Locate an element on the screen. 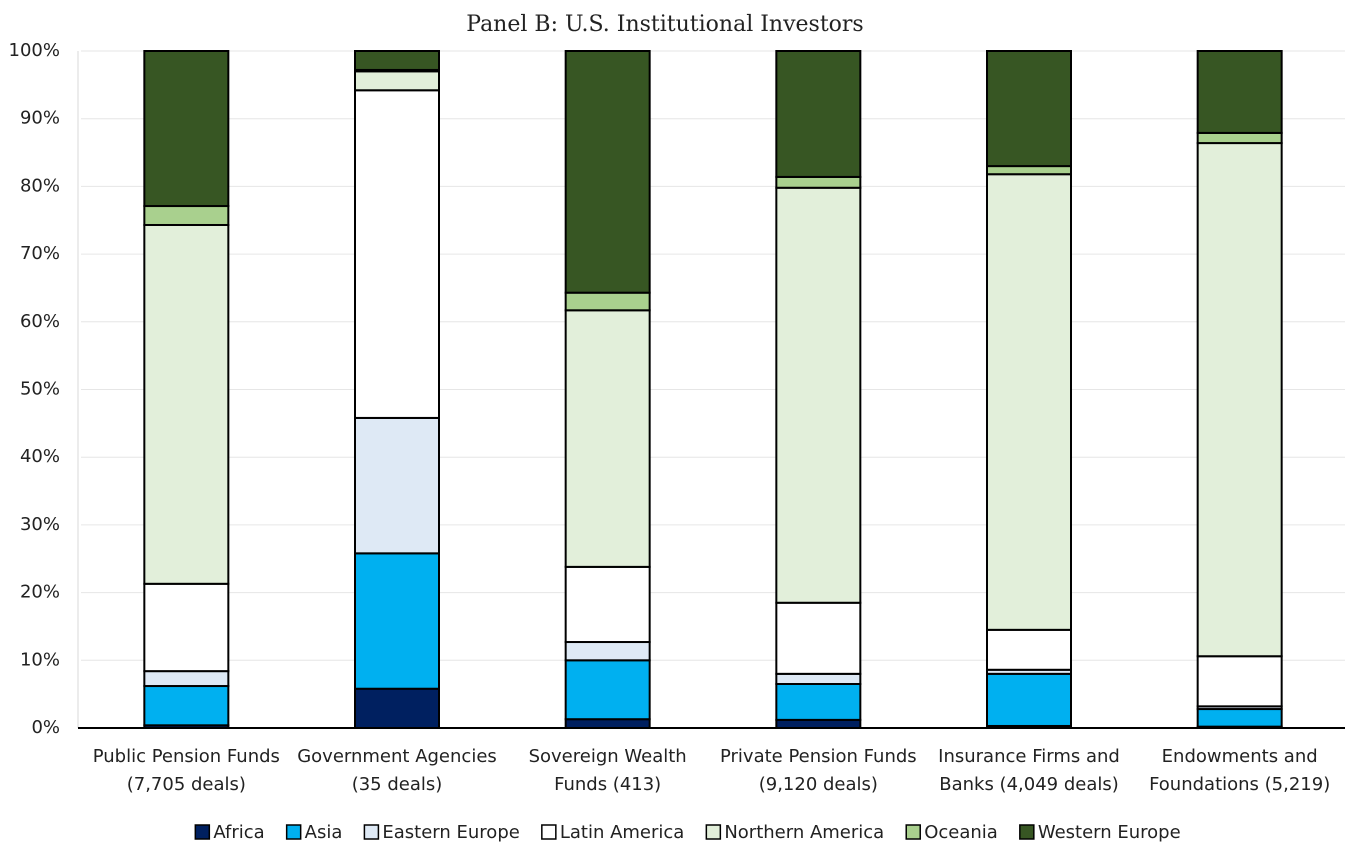 The height and width of the screenshot is (846, 1351). x-tick-label: Endowments and is located at coordinates (1240, 756).